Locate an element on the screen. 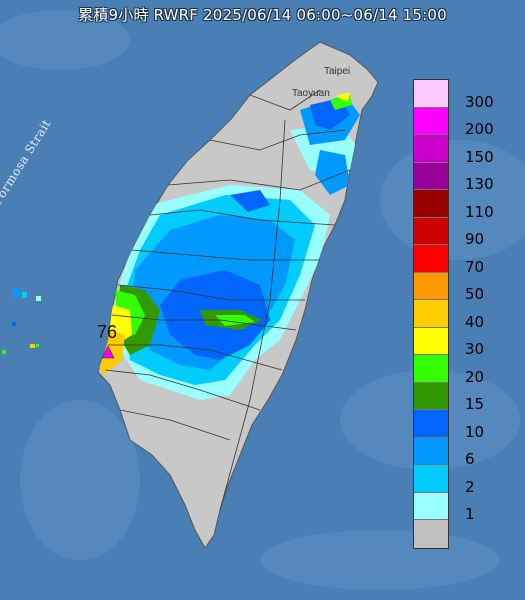  legend-label: 30 is located at coordinates (475, 349).